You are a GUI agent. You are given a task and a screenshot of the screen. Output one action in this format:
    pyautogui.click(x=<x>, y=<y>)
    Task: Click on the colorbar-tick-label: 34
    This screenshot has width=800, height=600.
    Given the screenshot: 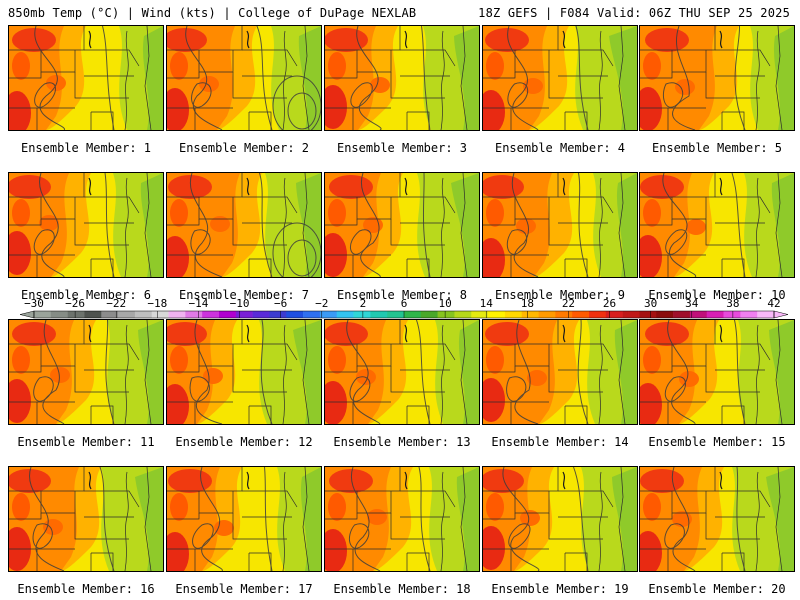 What is the action you would take?
    pyautogui.click(x=692, y=303)
    